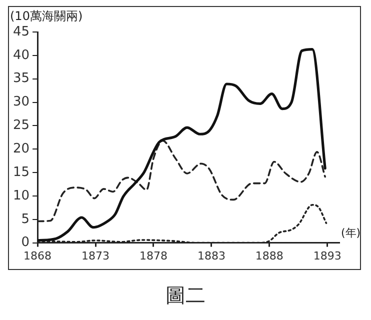 The width and height of the screenshot is (371, 320). I want to click on x-tick-label: 1868, so click(38, 255).